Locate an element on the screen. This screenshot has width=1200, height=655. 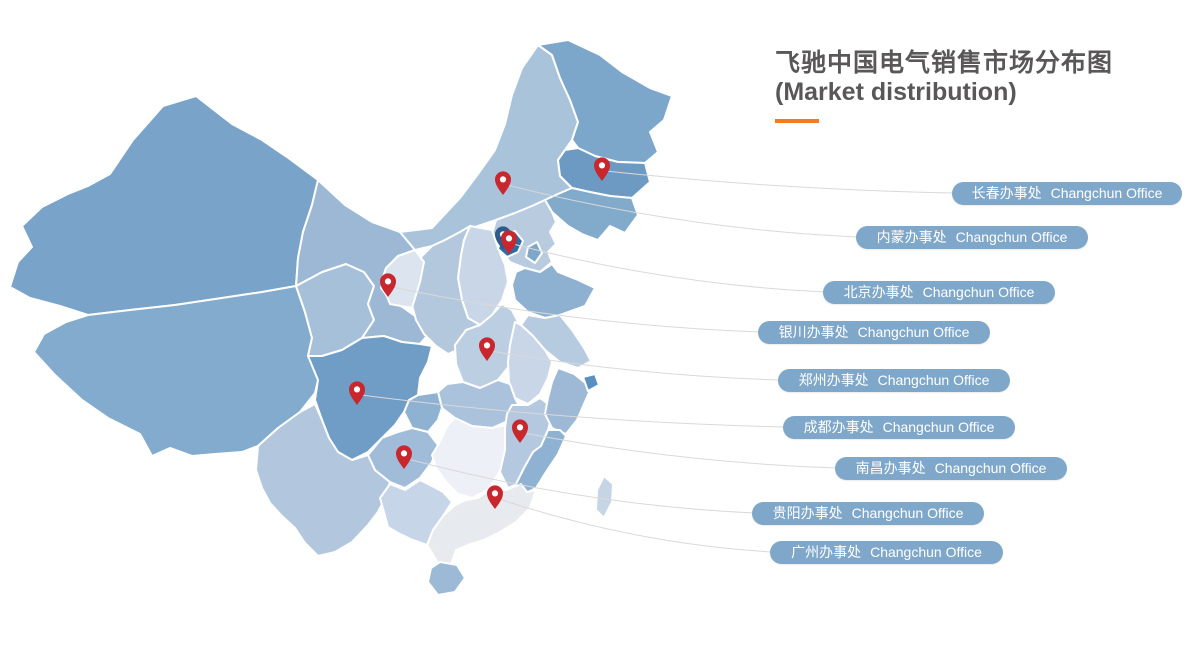
province-ningxia is located at coordinates (402, 279).